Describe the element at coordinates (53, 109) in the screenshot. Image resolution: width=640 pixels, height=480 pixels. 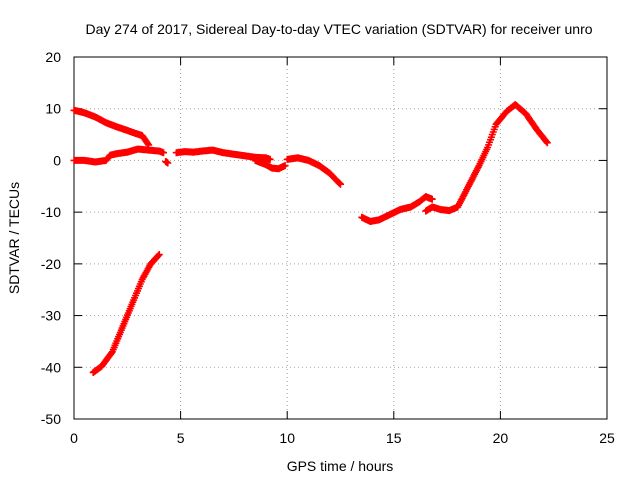
I see `y-tick-label: 10` at that location.